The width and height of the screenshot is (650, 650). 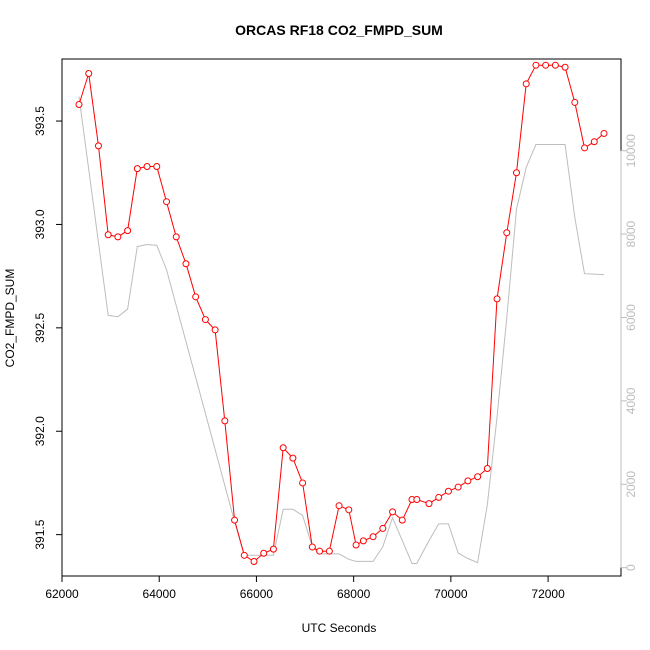 What do you see at coordinates (354, 594) in the screenshot?
I see `x-tick-label: 68000` at bounding box center [354, 594].